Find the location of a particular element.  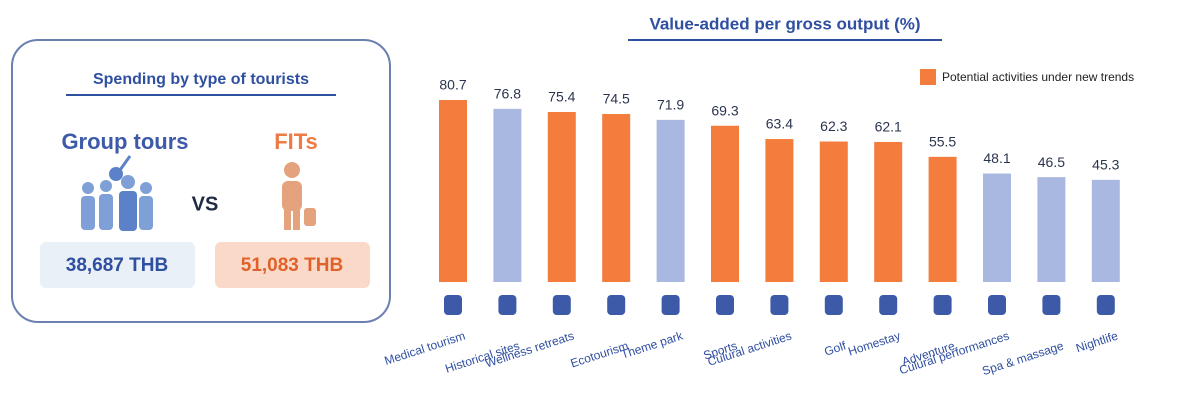

value-label: 71.9 is located at coordinates (670, 105).